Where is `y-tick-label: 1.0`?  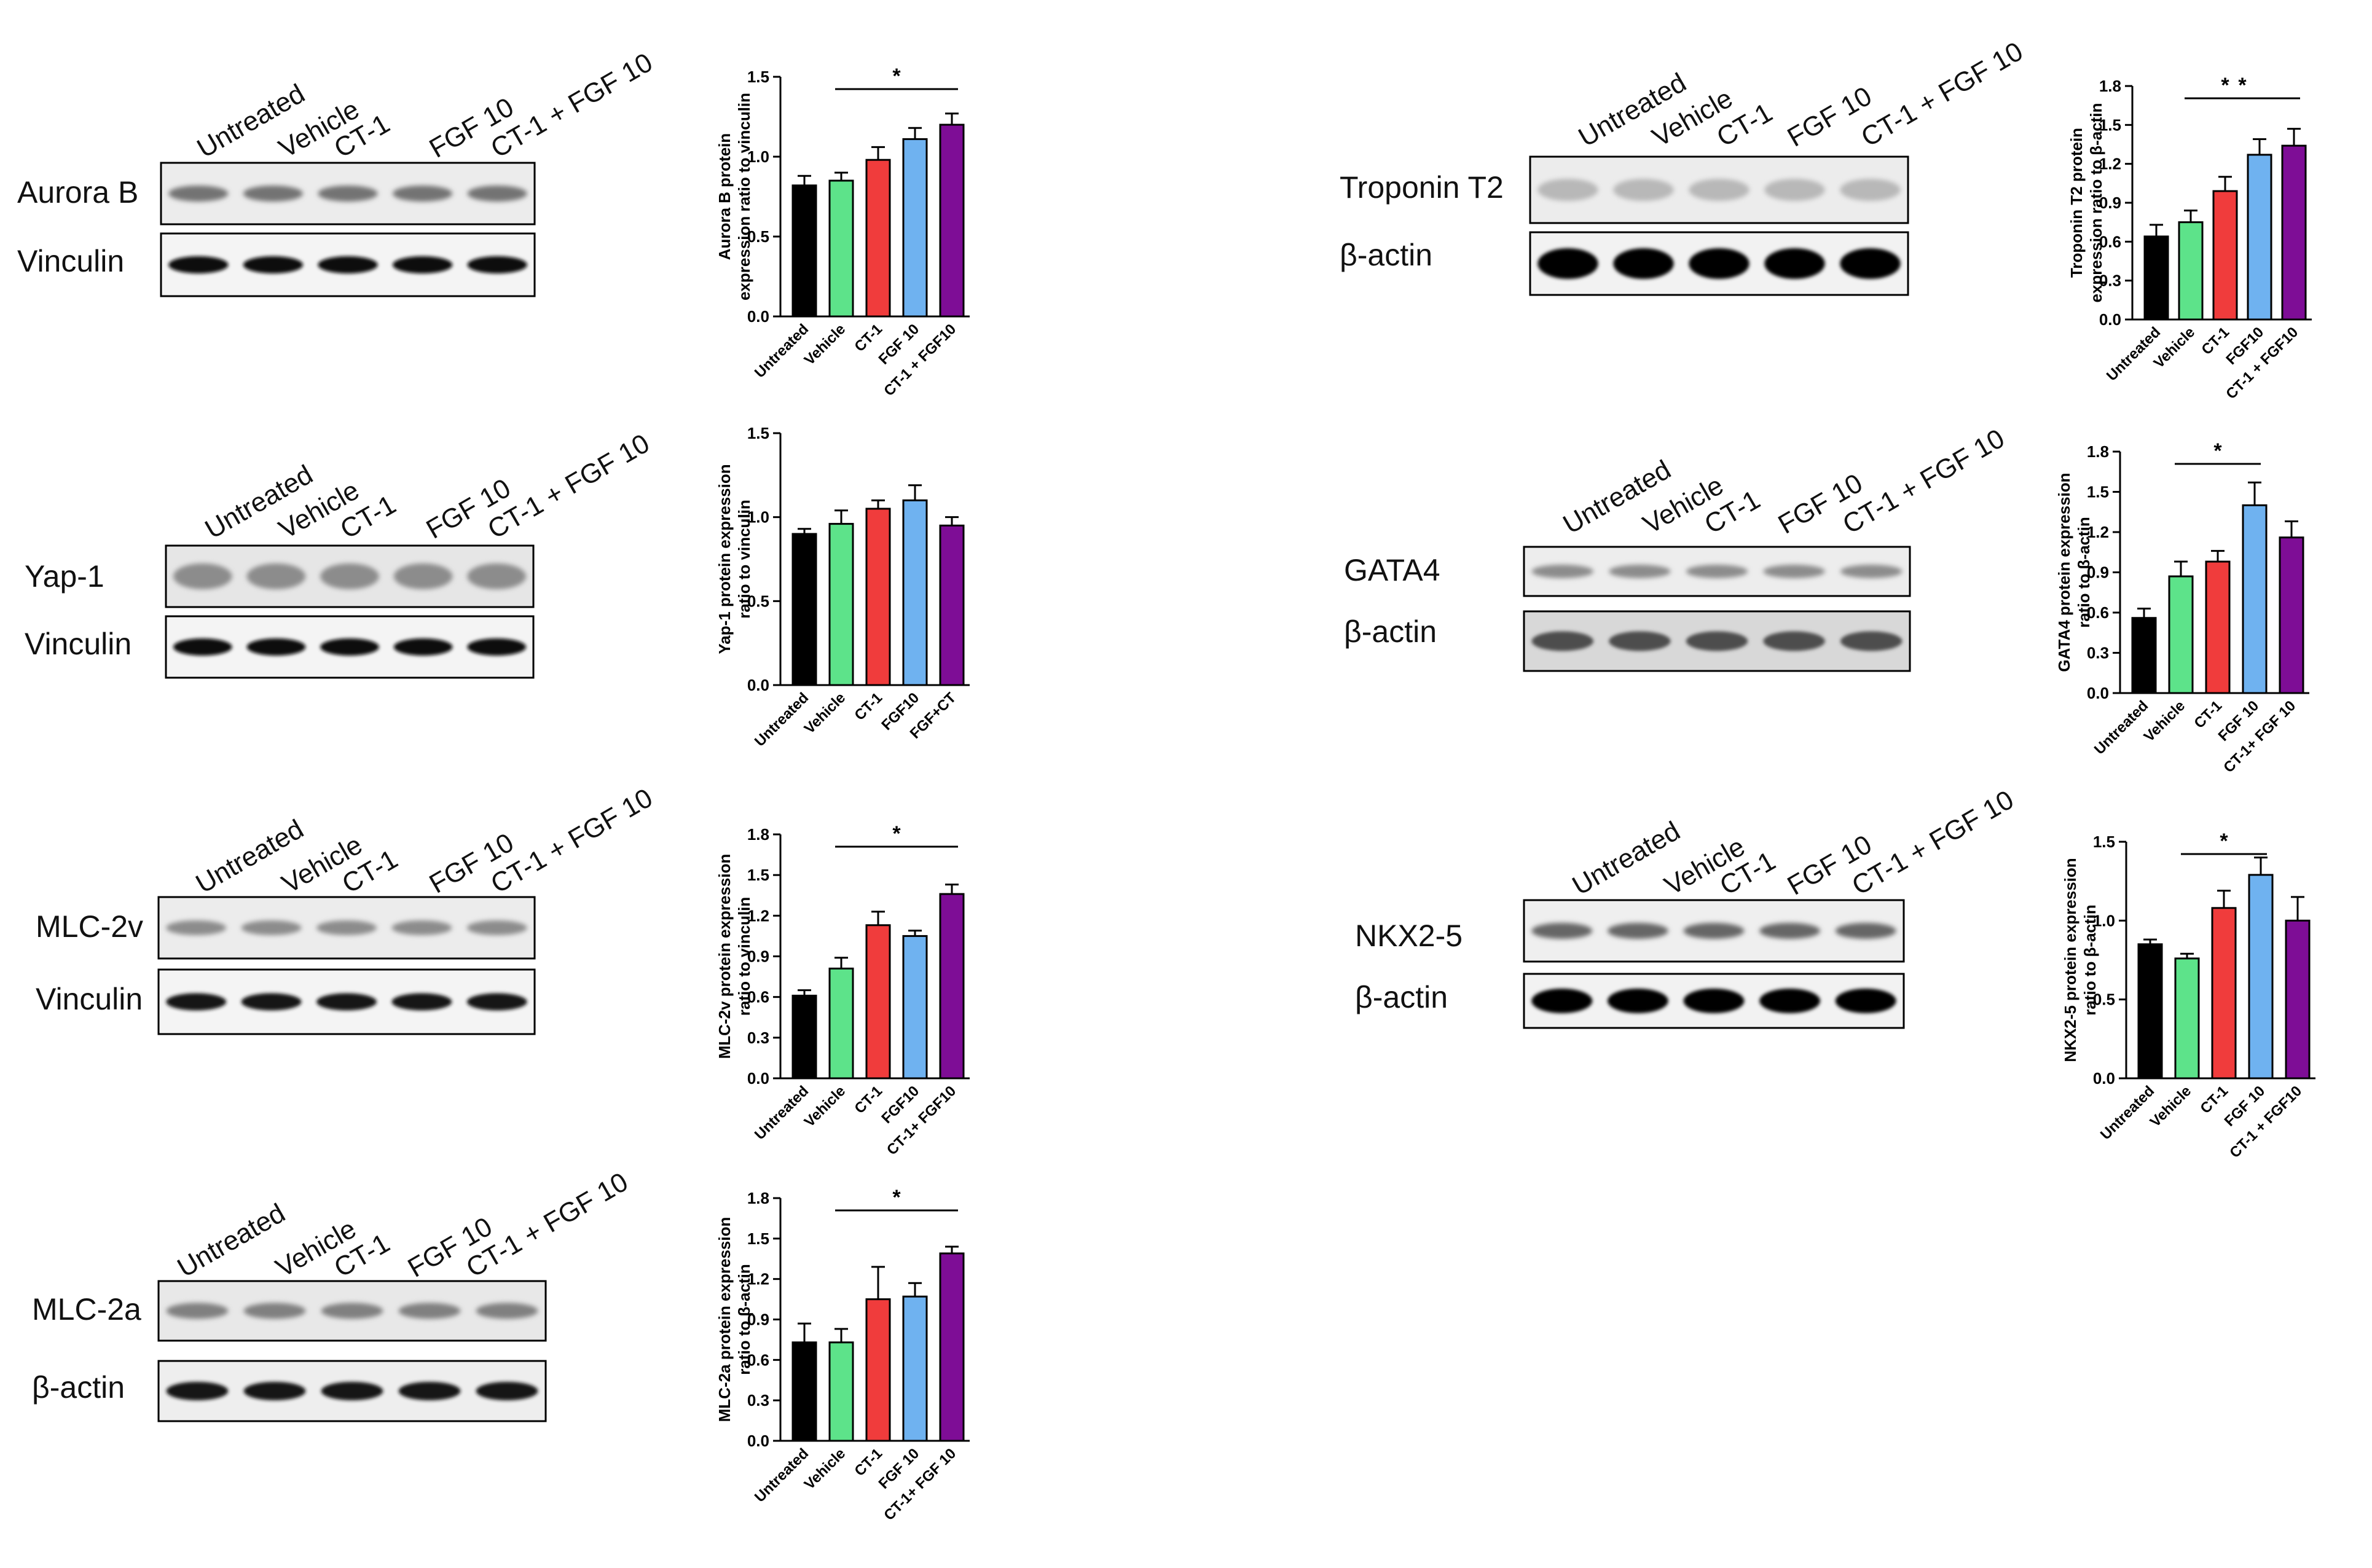 y-tick-label: 1.0 is located at coordinates (758, 517).